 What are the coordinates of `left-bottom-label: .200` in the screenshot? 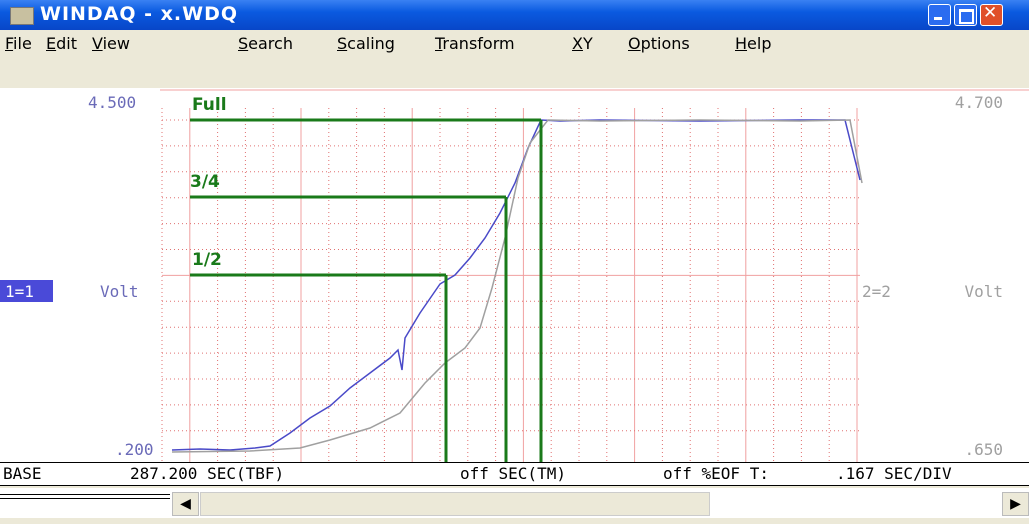 It's located at (134, 449).